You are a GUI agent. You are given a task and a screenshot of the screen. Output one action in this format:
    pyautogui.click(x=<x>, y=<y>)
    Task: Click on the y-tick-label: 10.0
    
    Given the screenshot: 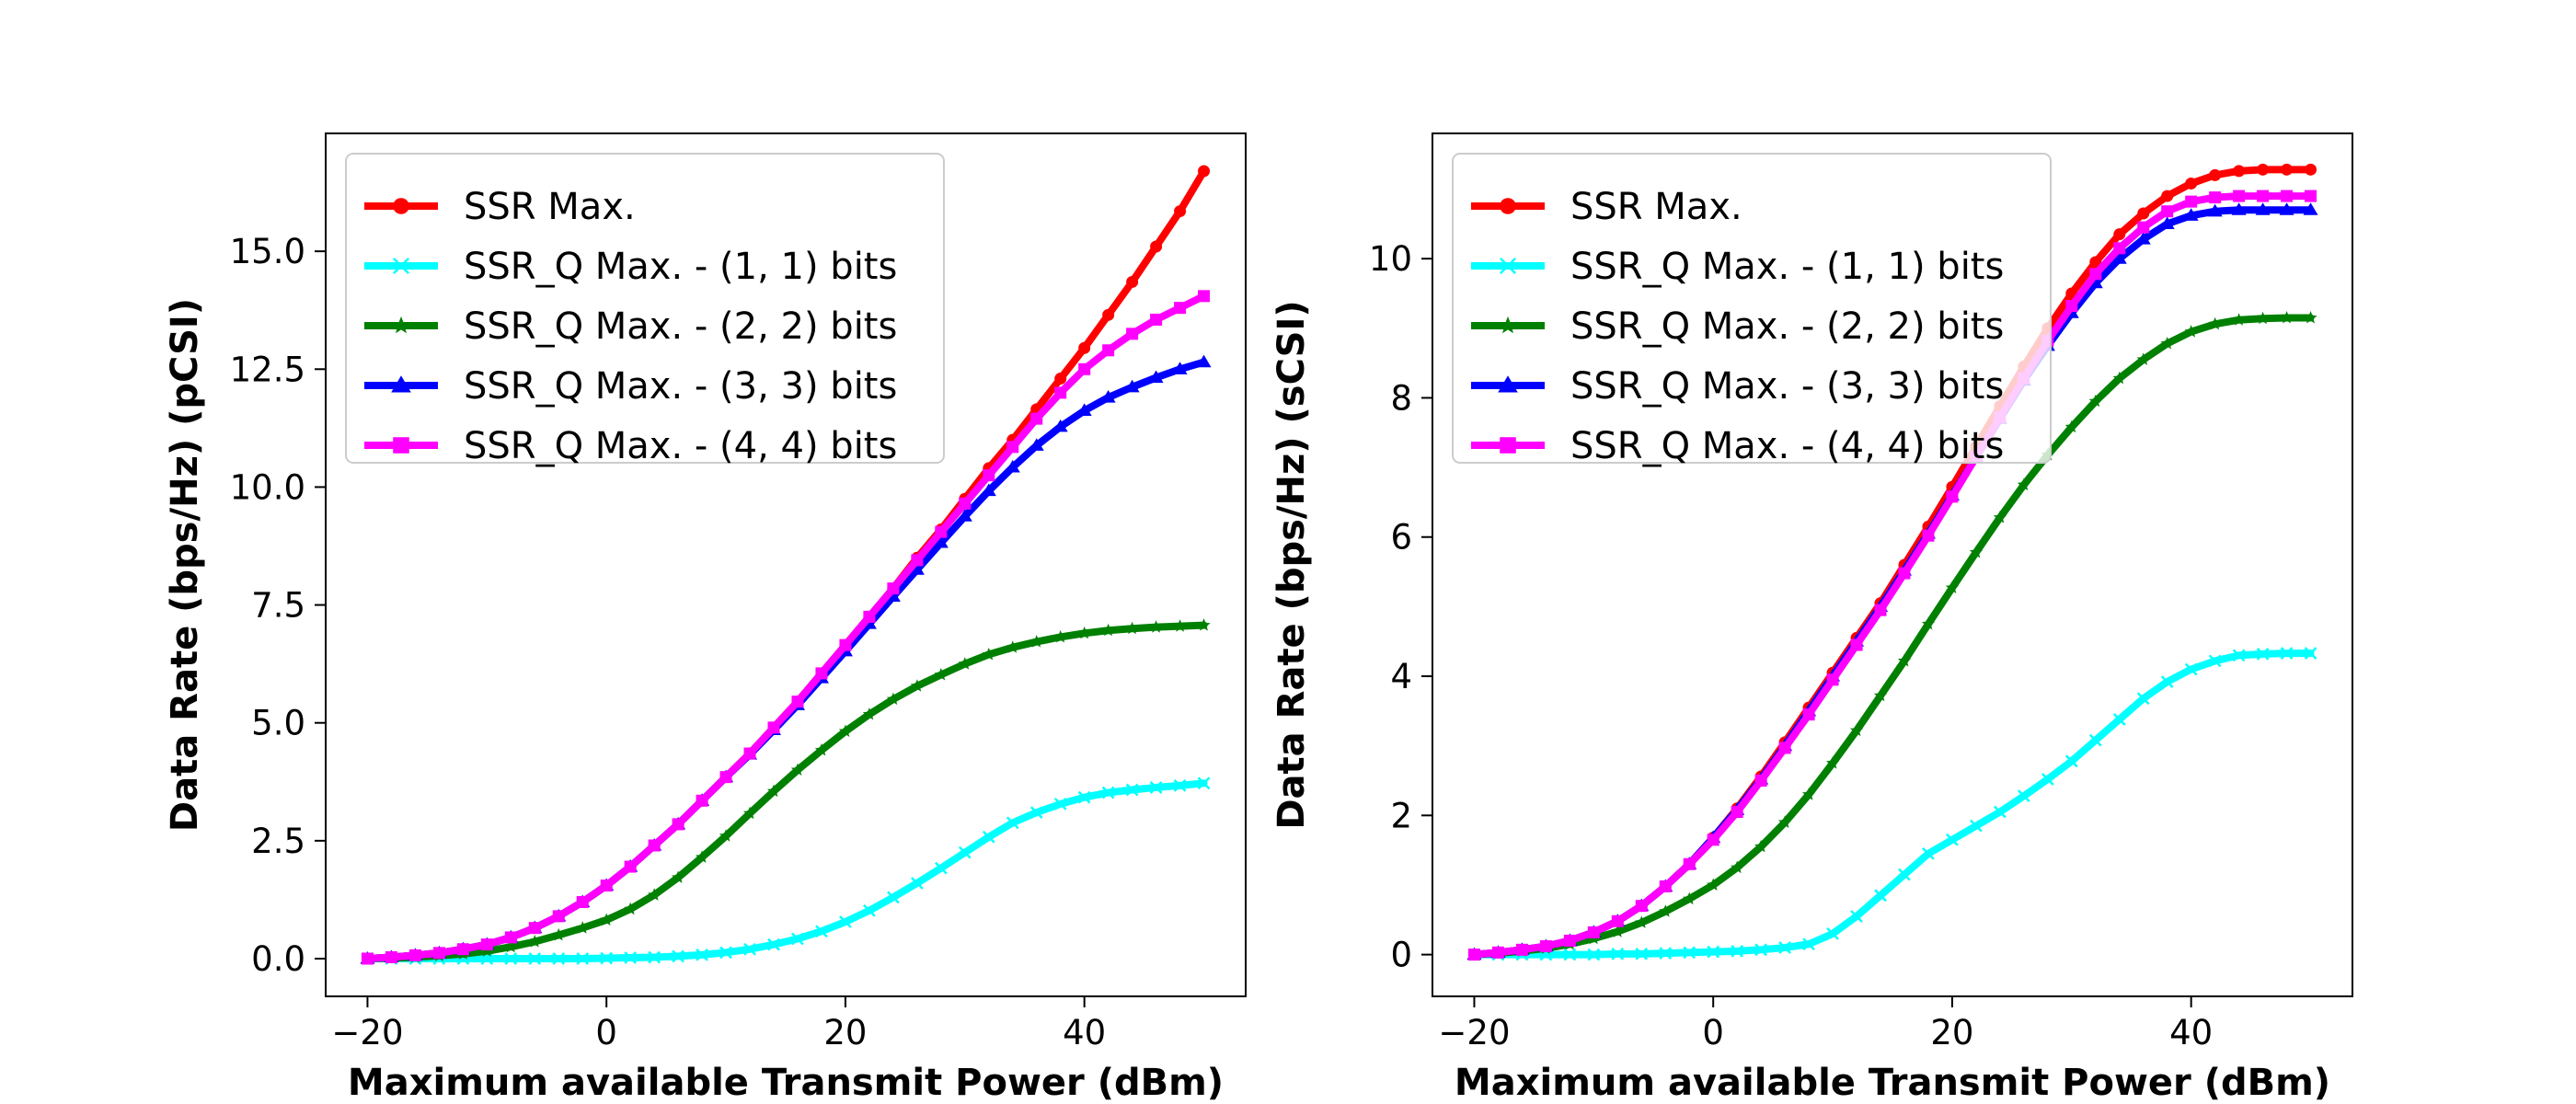 What is the action you would take?
    pyautogui.click(x=267, y=487)
    